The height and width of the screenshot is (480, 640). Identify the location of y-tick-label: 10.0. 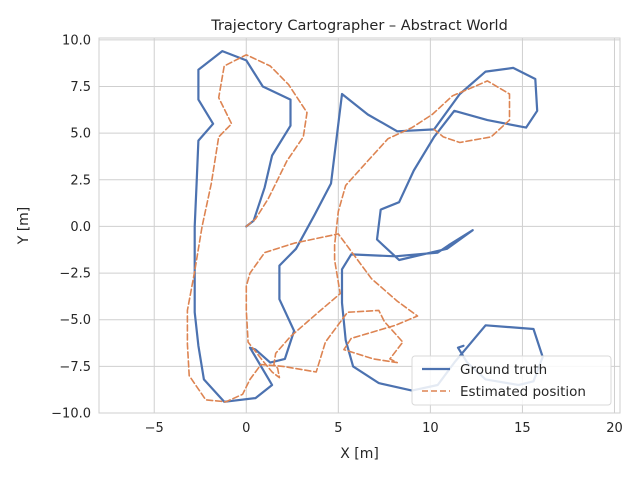
(76, 40).